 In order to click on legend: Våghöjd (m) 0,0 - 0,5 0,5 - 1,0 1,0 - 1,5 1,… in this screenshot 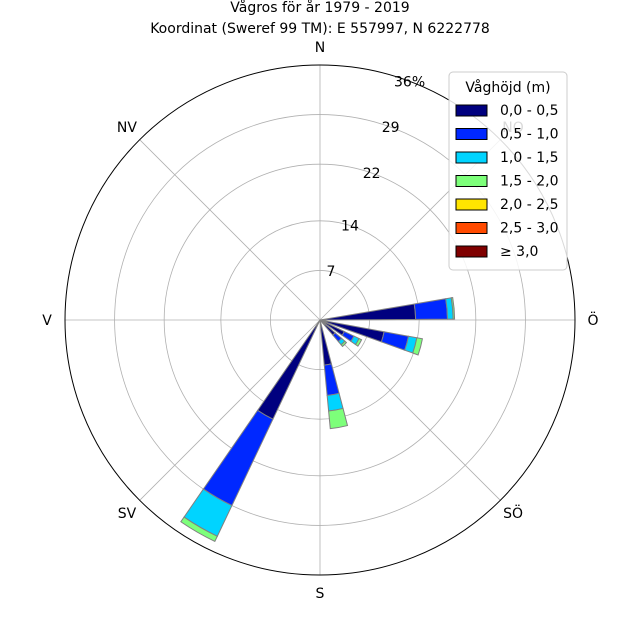, I will do `click(508, 171)`.